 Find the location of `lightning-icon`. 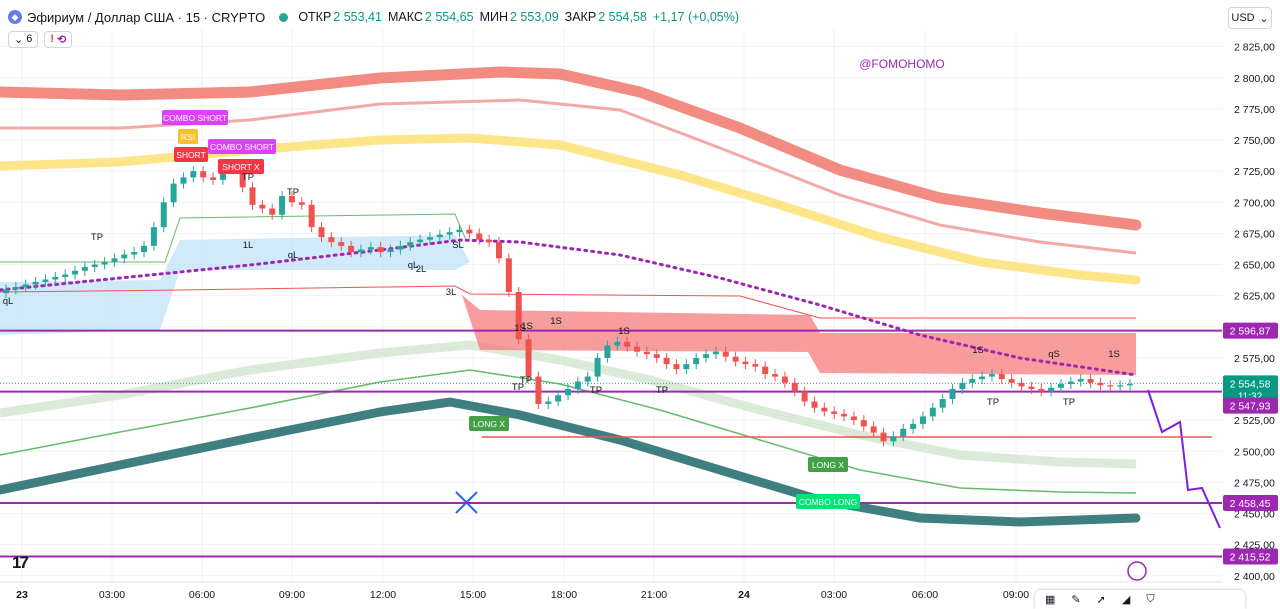

lightning-icon is located at coordinates (1137, 571).